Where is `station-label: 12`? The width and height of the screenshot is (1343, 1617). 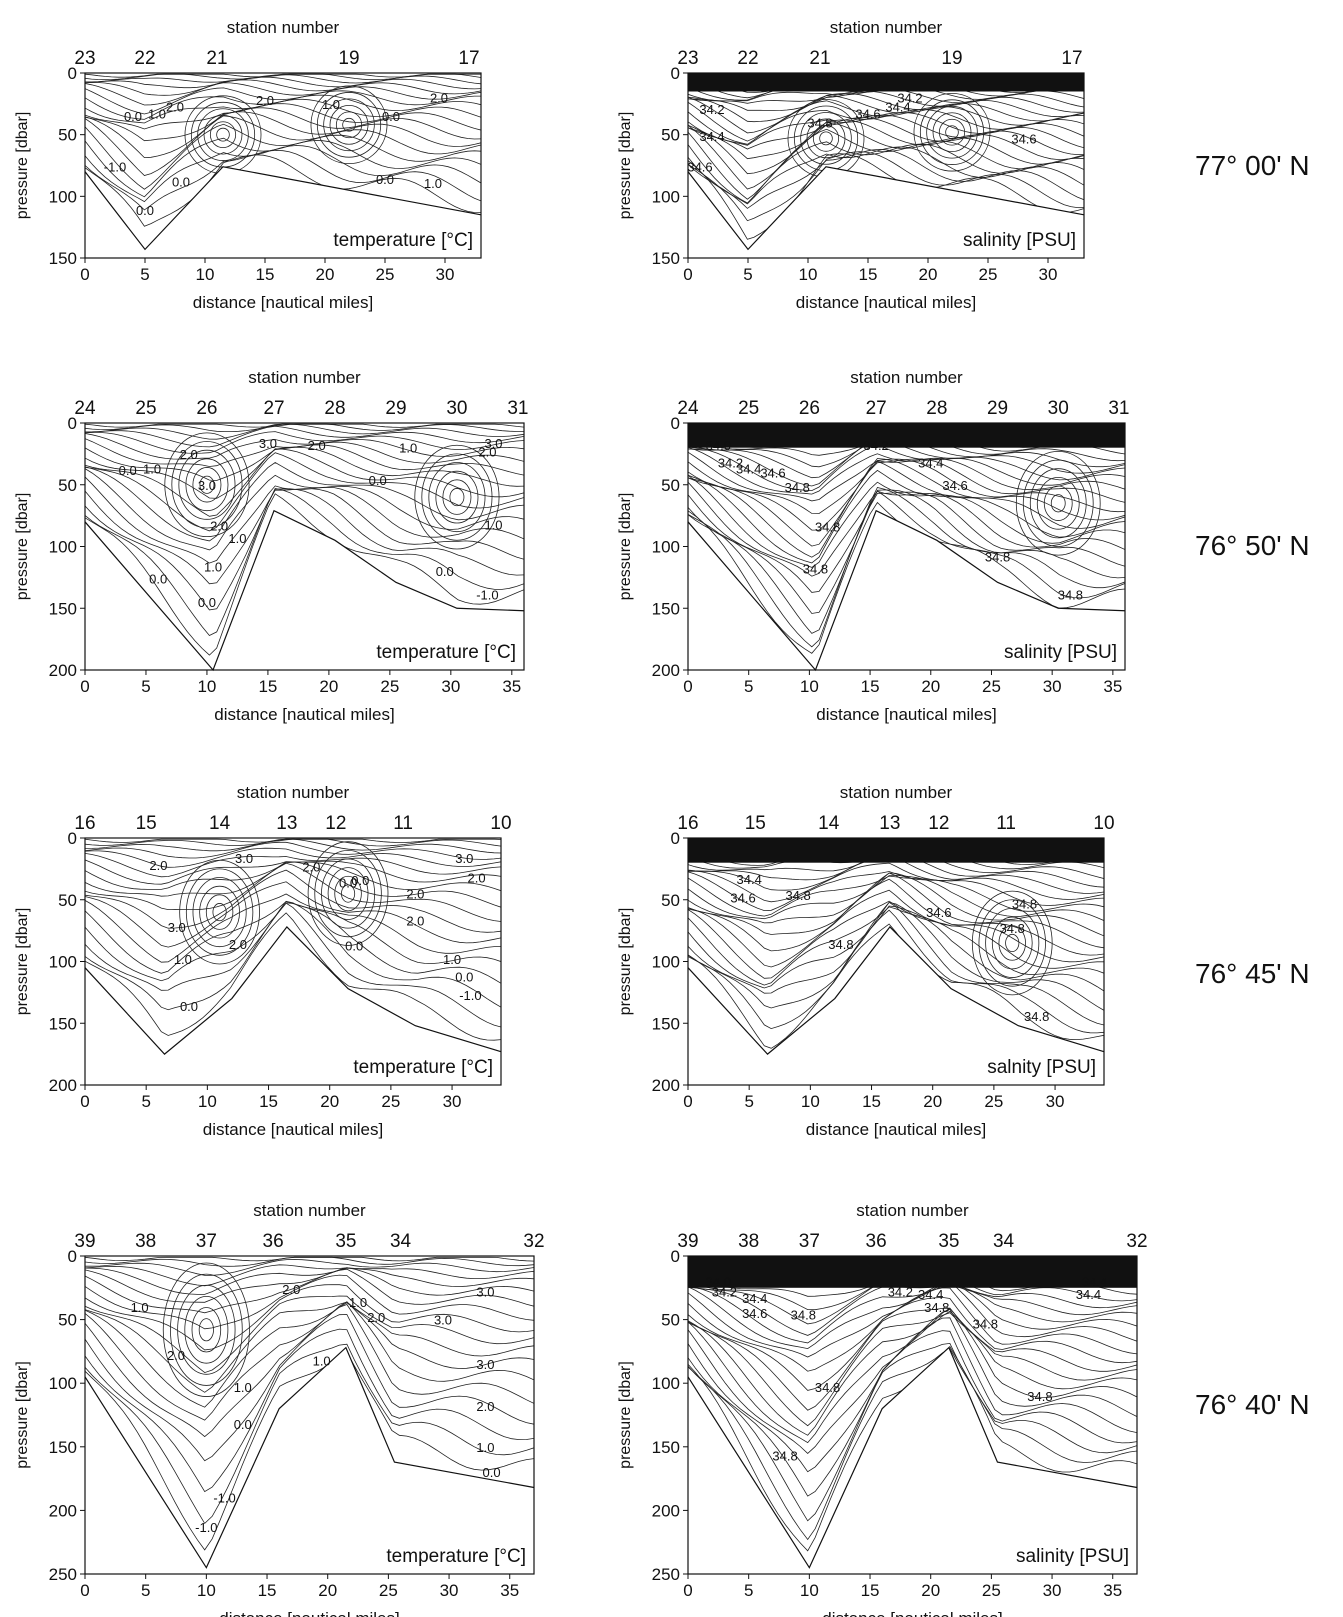
station-label: 12 is located at coordinates (938, 823).